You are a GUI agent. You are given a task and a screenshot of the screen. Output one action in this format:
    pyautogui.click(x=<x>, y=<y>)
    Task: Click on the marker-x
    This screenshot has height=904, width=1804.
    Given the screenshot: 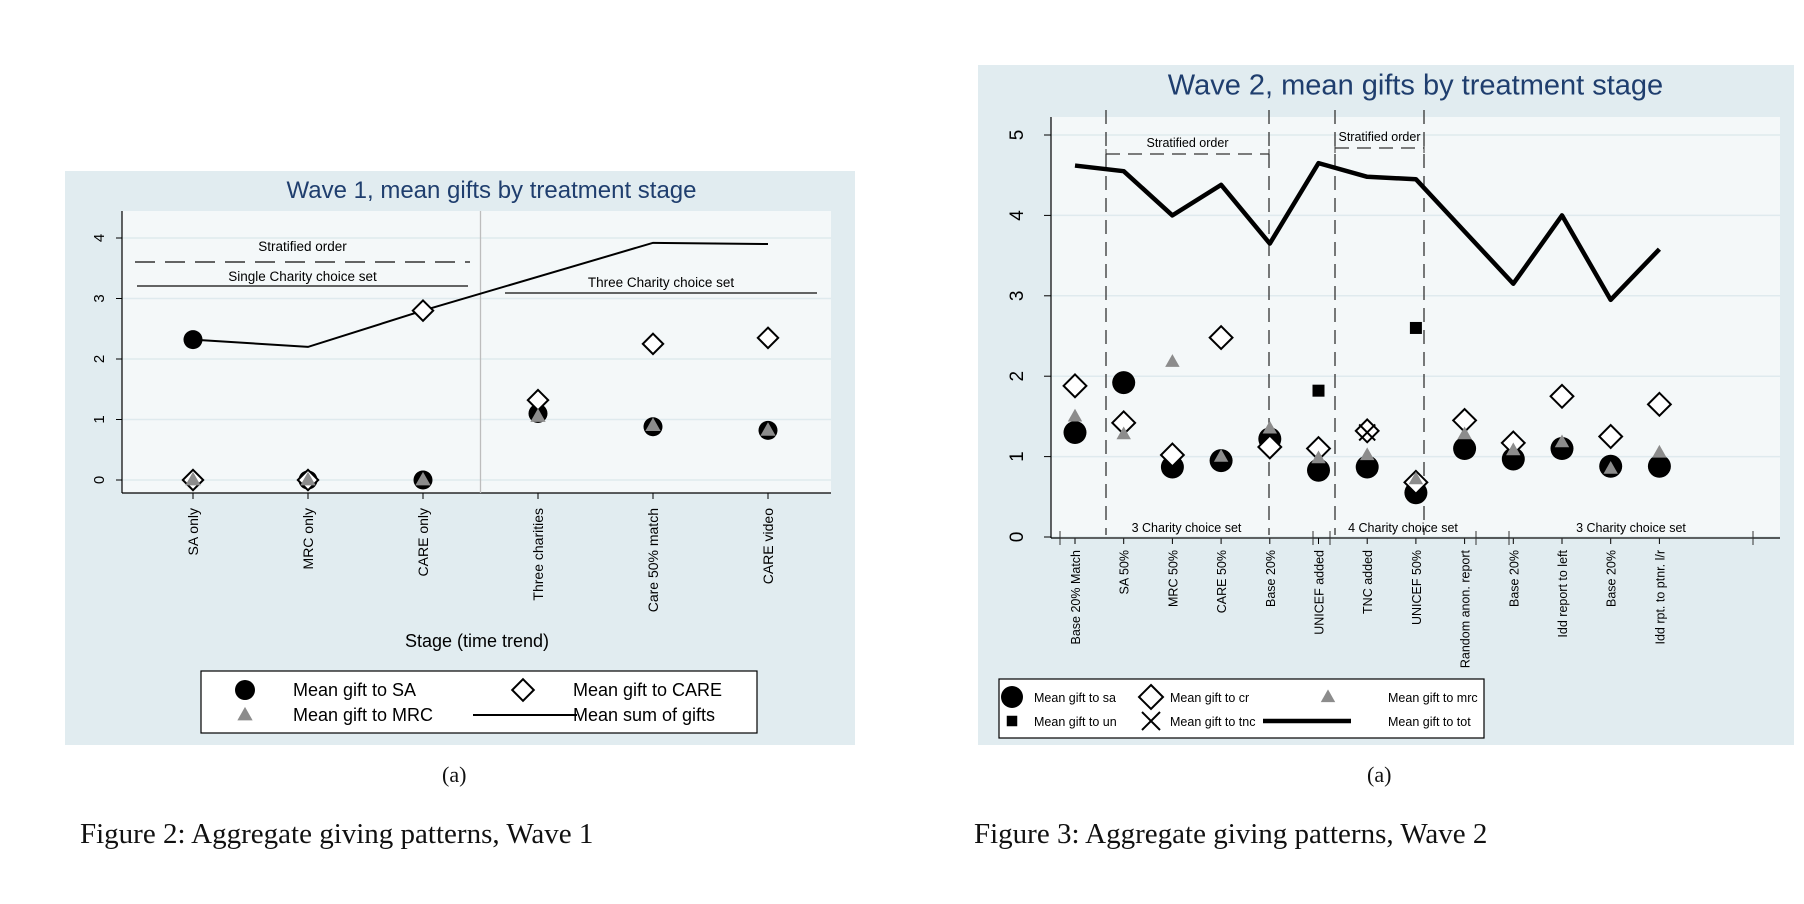 What is the action you would take?
    pyautogui.click(x=1367, y=432)
    